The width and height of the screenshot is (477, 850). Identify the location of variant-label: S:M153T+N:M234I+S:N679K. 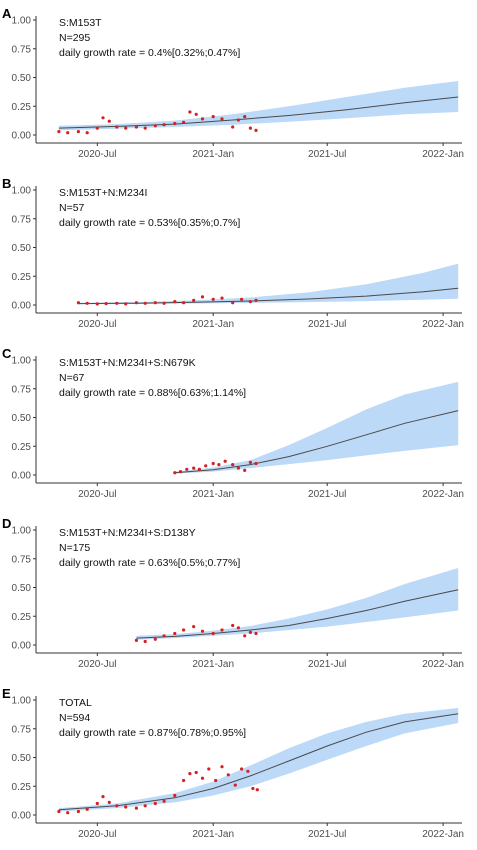
(127, 363).